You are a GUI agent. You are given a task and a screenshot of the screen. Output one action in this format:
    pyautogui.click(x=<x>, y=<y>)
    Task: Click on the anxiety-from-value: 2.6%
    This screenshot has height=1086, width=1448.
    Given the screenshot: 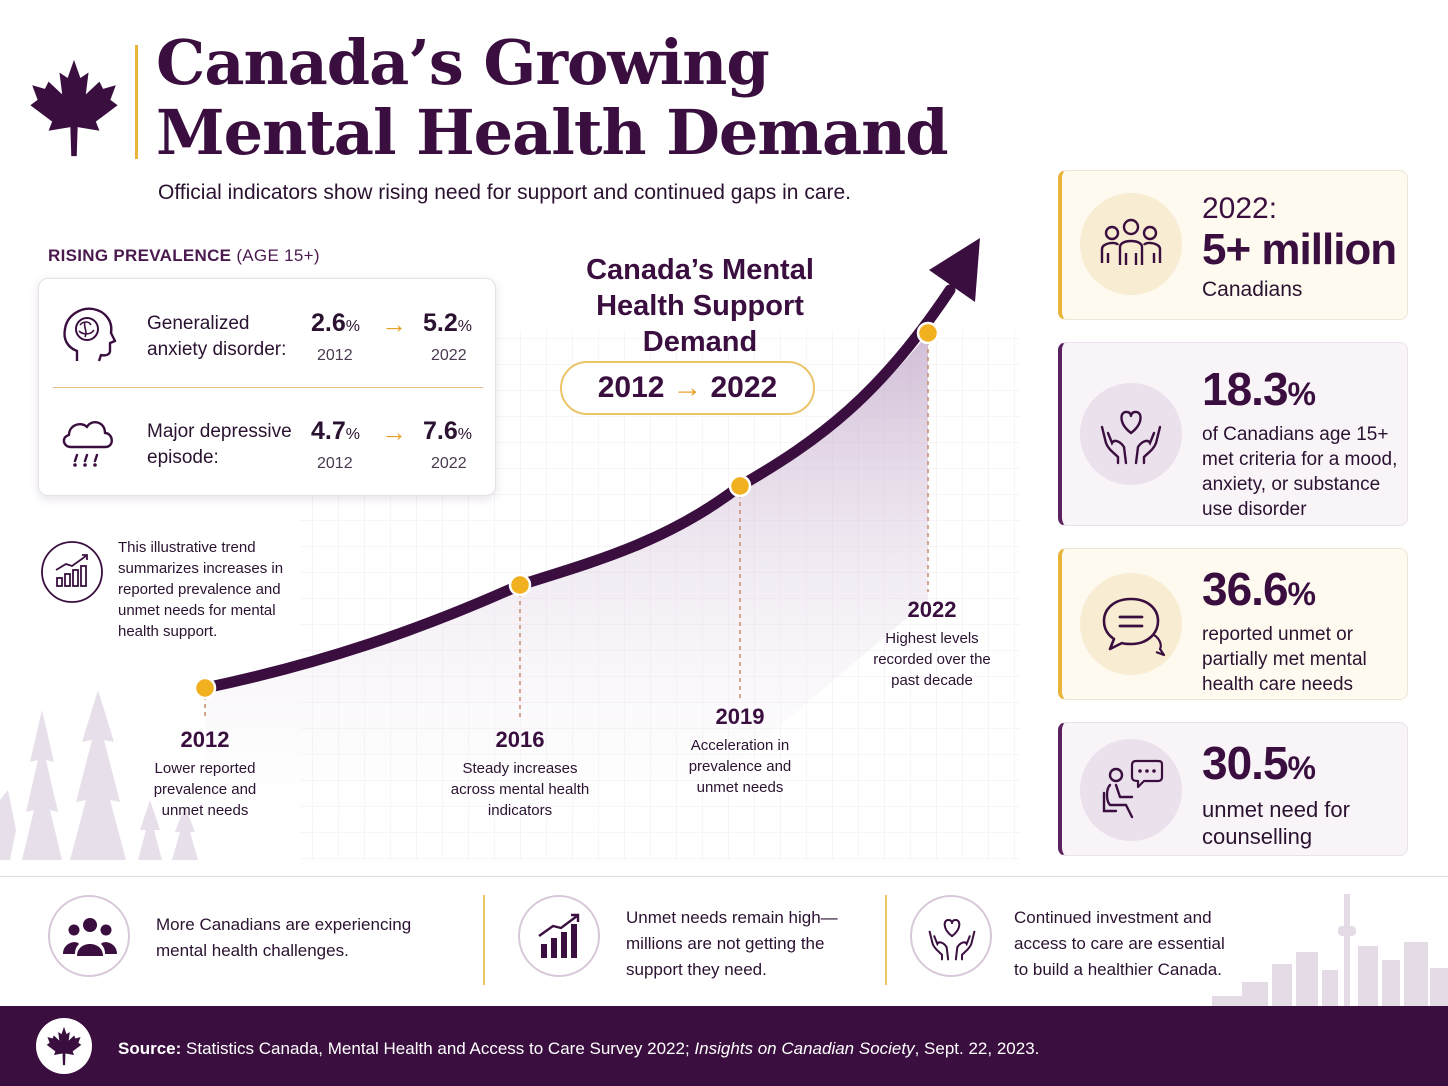 What is the action you would take?
    pyautogui.click(x=335, y=323)
    